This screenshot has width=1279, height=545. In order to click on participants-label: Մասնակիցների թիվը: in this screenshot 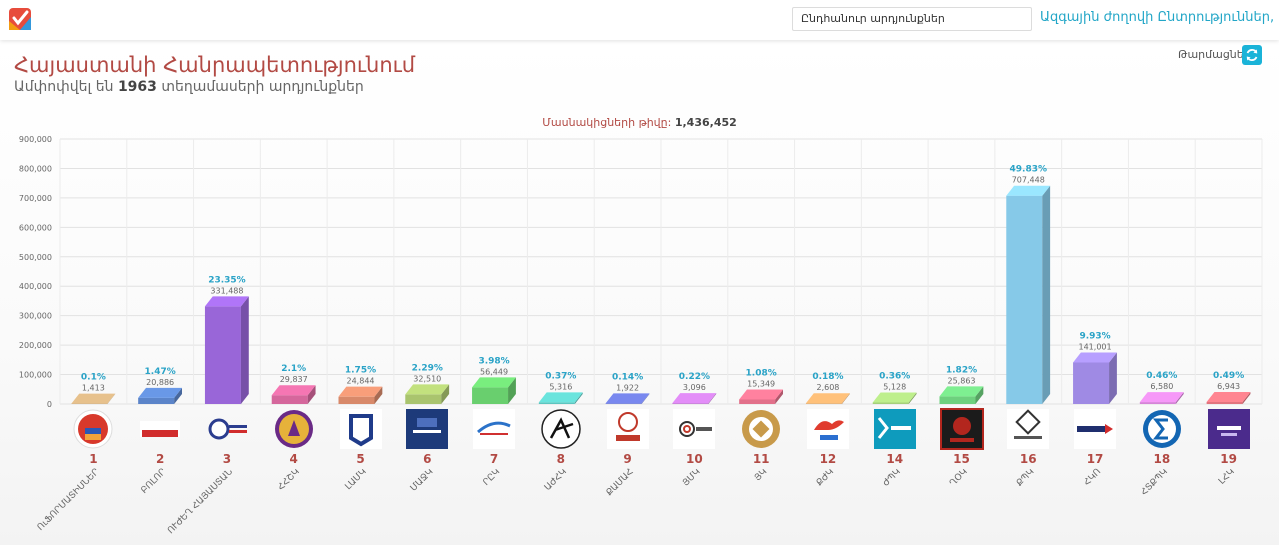, I will do `click(607, 122)`.